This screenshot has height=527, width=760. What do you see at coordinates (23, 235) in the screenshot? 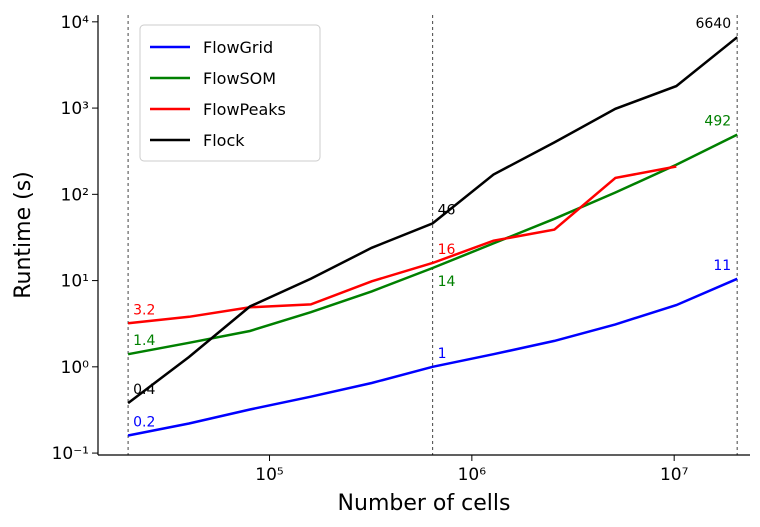
I see `y-axis-label: Runtime (s)` at bounding box center [23, 235].